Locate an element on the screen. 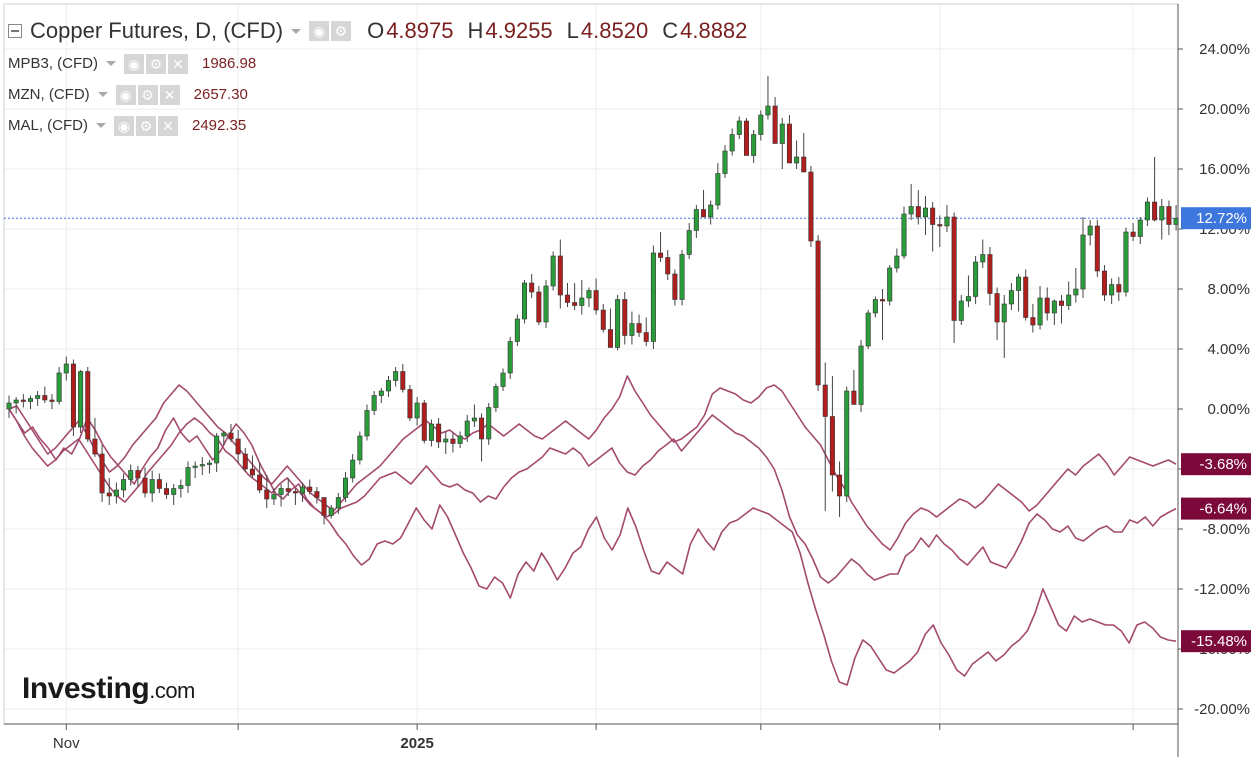  y-tick-label: -8.00% is located at coordinates (1226, 529).